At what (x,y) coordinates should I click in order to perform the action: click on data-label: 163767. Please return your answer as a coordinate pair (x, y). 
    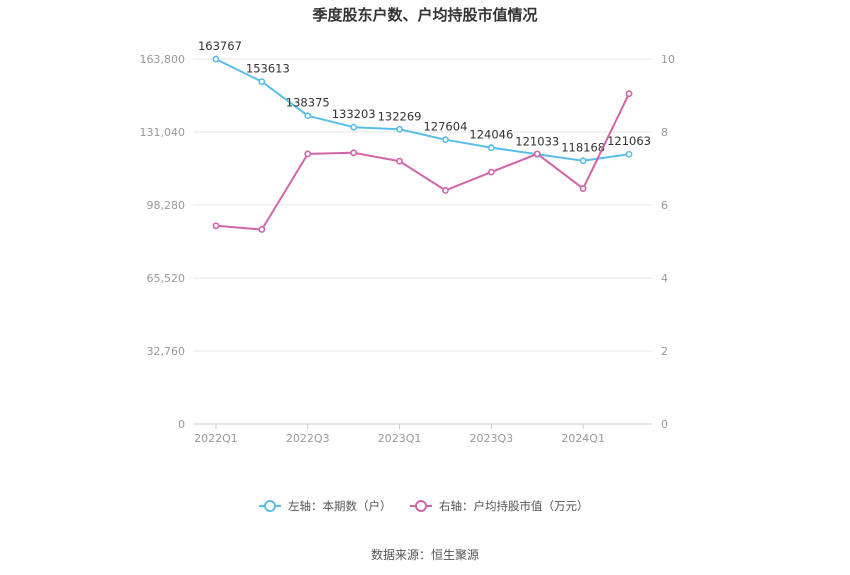
    Looking at the image, I should click on (220, 46).